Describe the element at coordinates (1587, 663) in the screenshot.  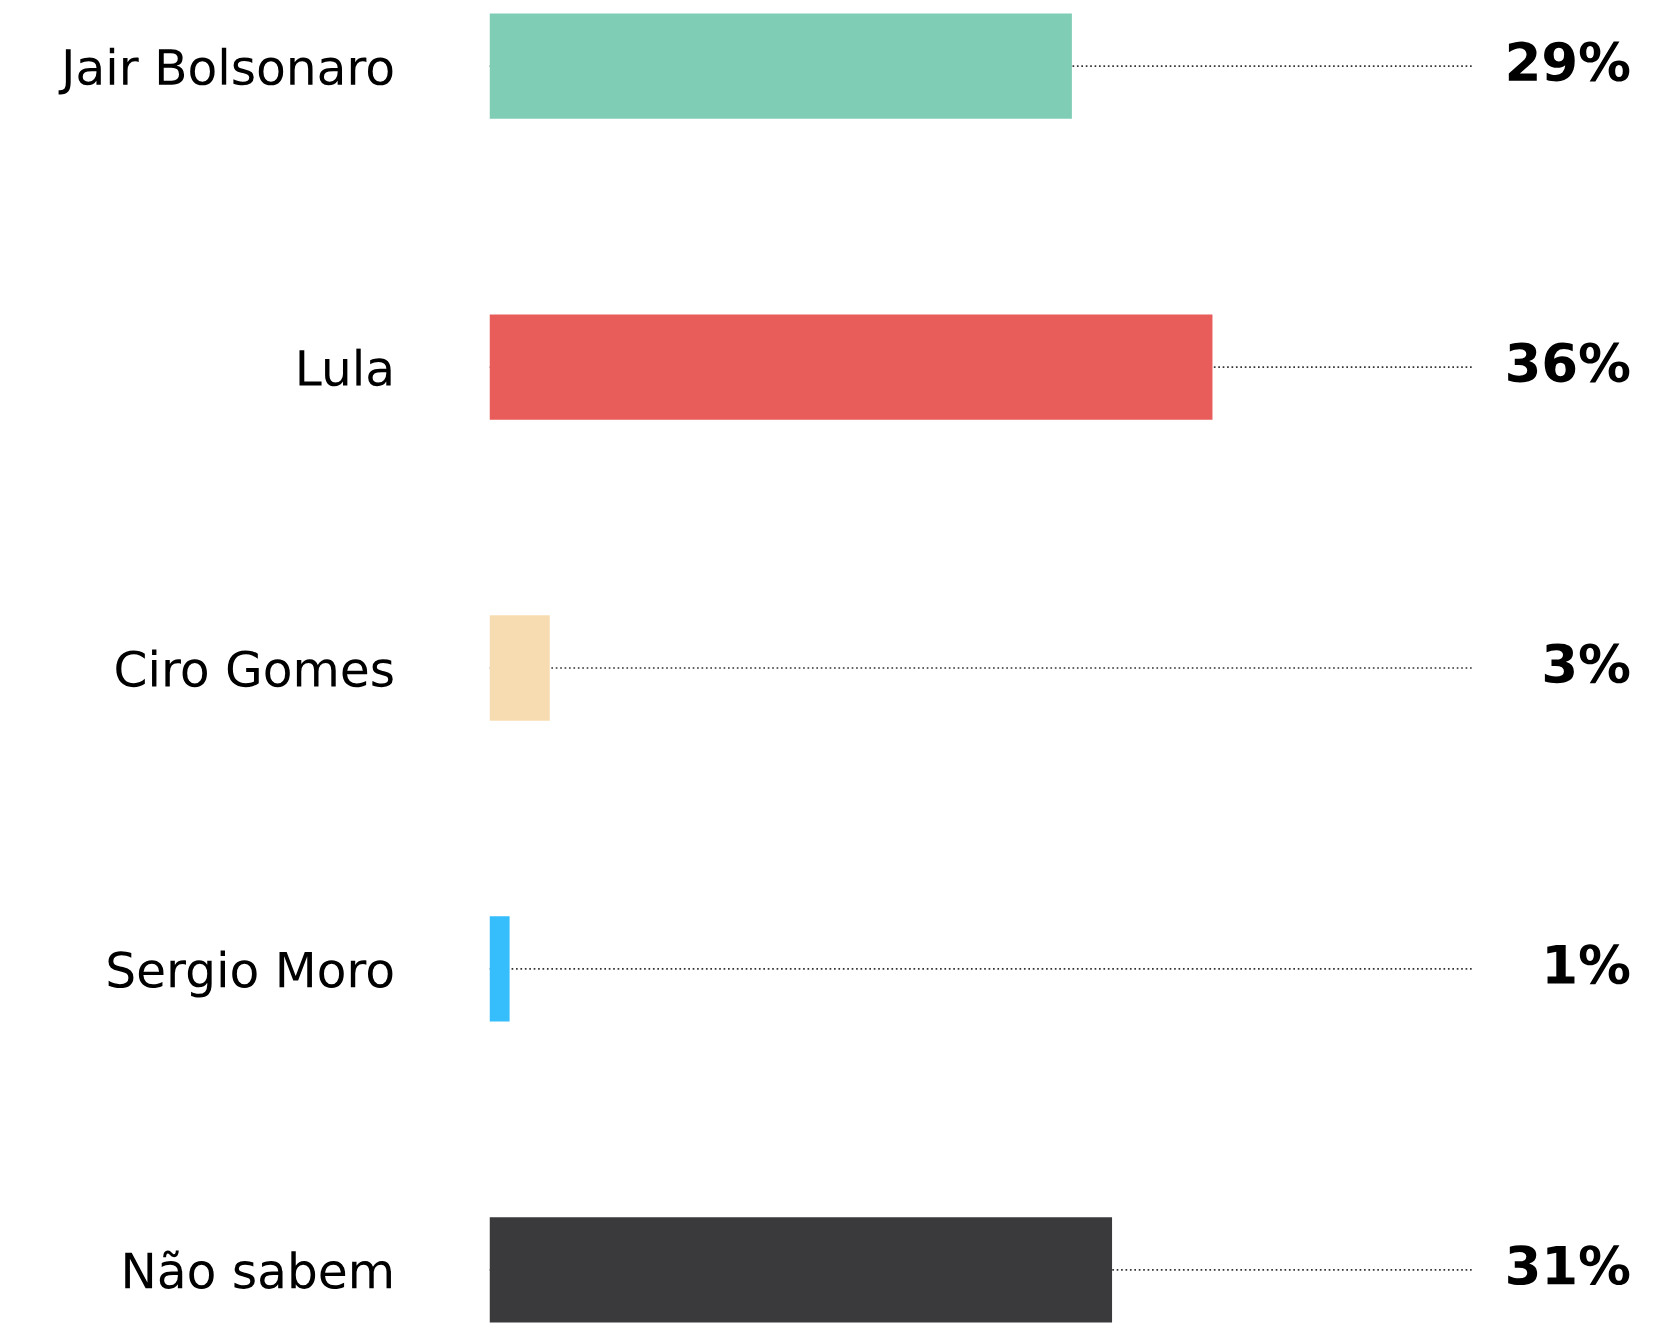
I see `data-label: 3%` at that location.